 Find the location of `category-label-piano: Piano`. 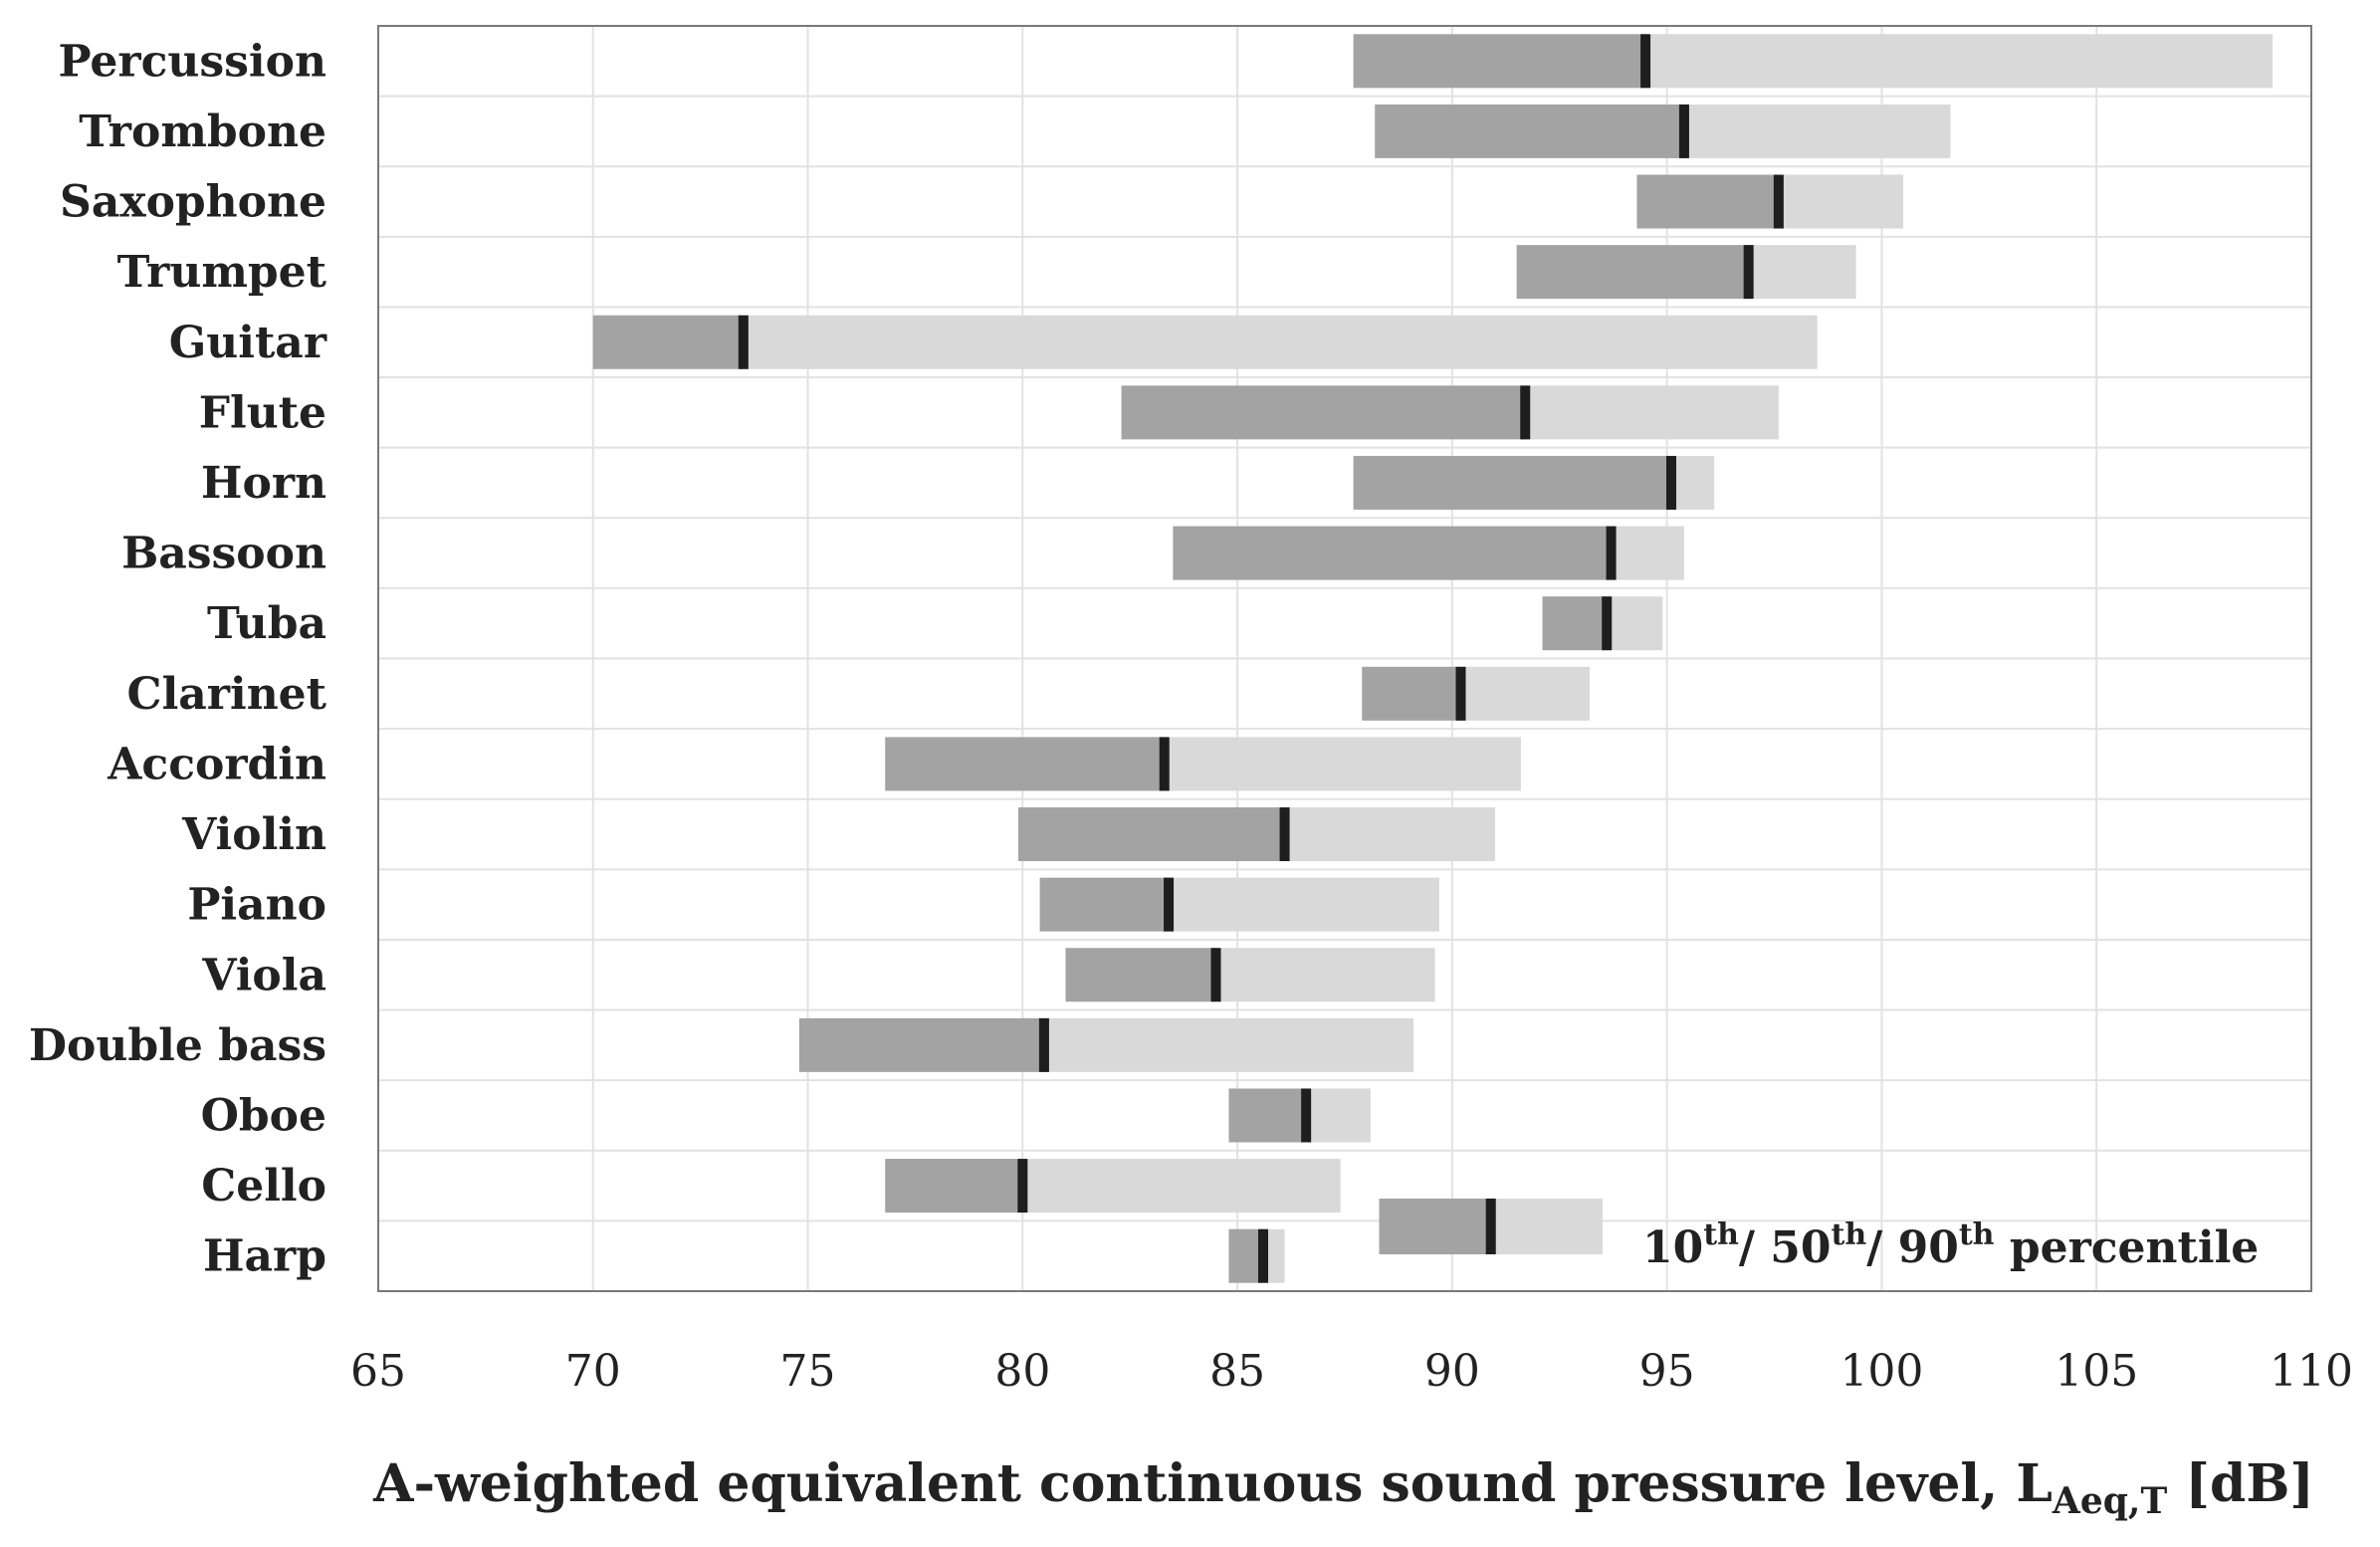

category-label-piano: Piano is located at coordinates (256, 905).